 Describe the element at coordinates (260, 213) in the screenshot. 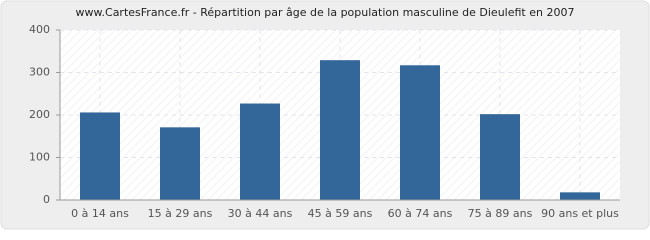

I see `x-tick-label: 30 à 44 ans` at that location.